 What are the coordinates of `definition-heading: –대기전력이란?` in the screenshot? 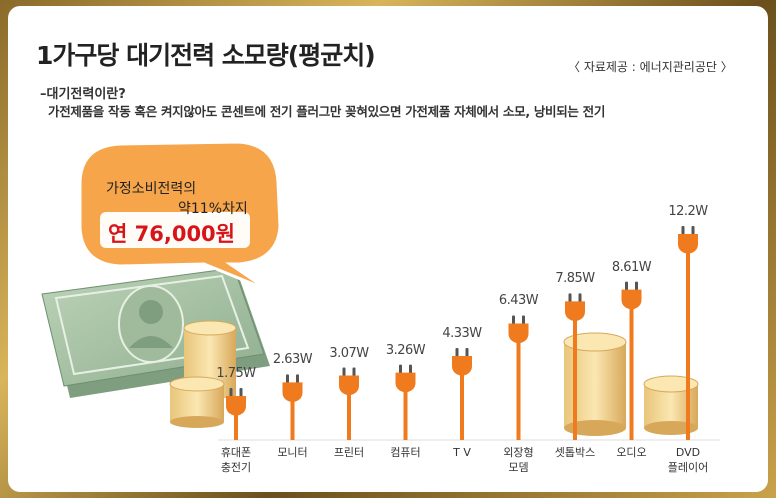 It's located at (83, 94).